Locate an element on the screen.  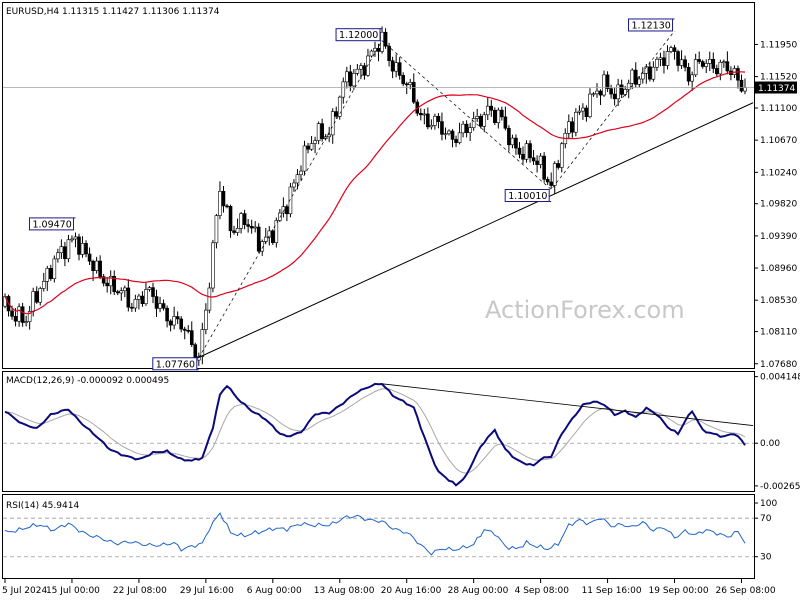
price-axis-label: 1.11520 is located at coordinates (778, 78).